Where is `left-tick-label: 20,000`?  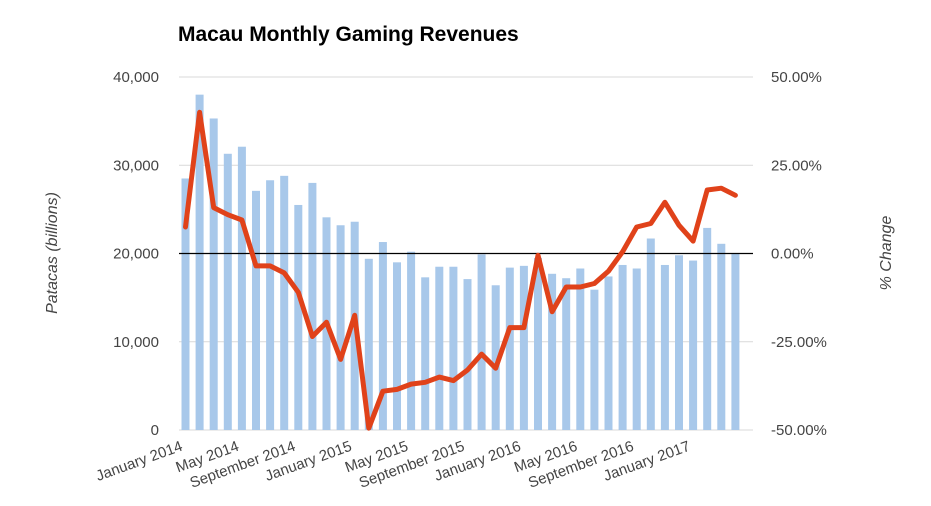 left-tick-label: 20,000 is located at coordinates (136, 254).